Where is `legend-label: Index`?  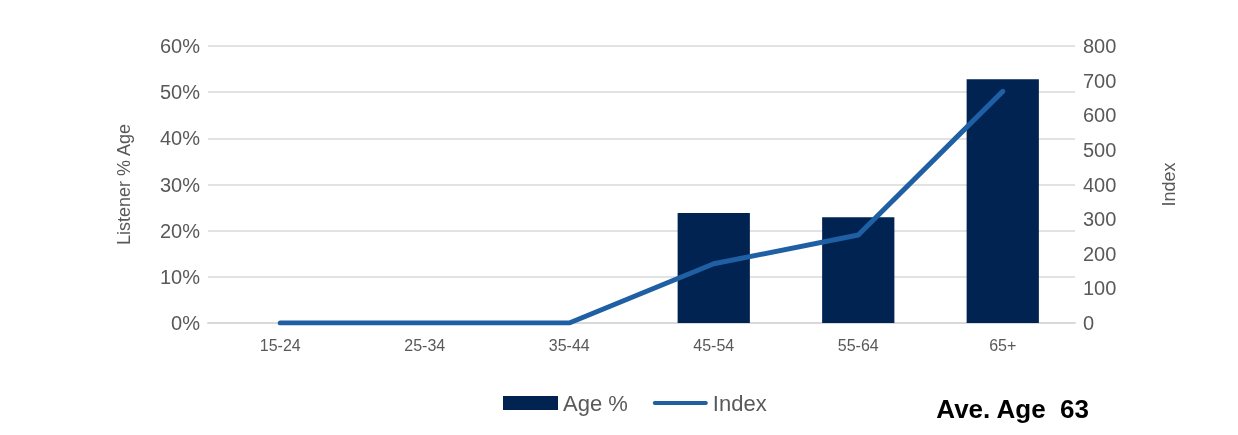 legend-label: Index is located at coordinates (739, 403).